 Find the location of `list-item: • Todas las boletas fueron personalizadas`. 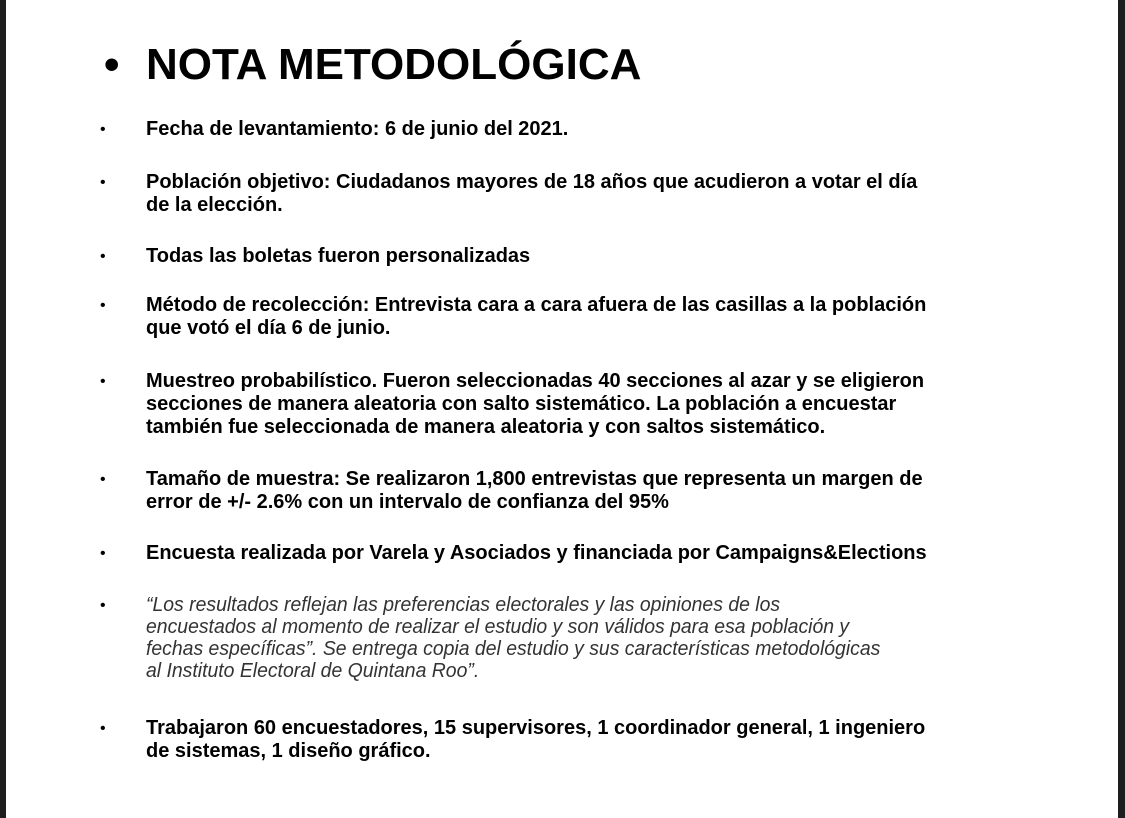

list-item: • Todas las boletas fueron personalizadas is located at coordinates (315, 256).